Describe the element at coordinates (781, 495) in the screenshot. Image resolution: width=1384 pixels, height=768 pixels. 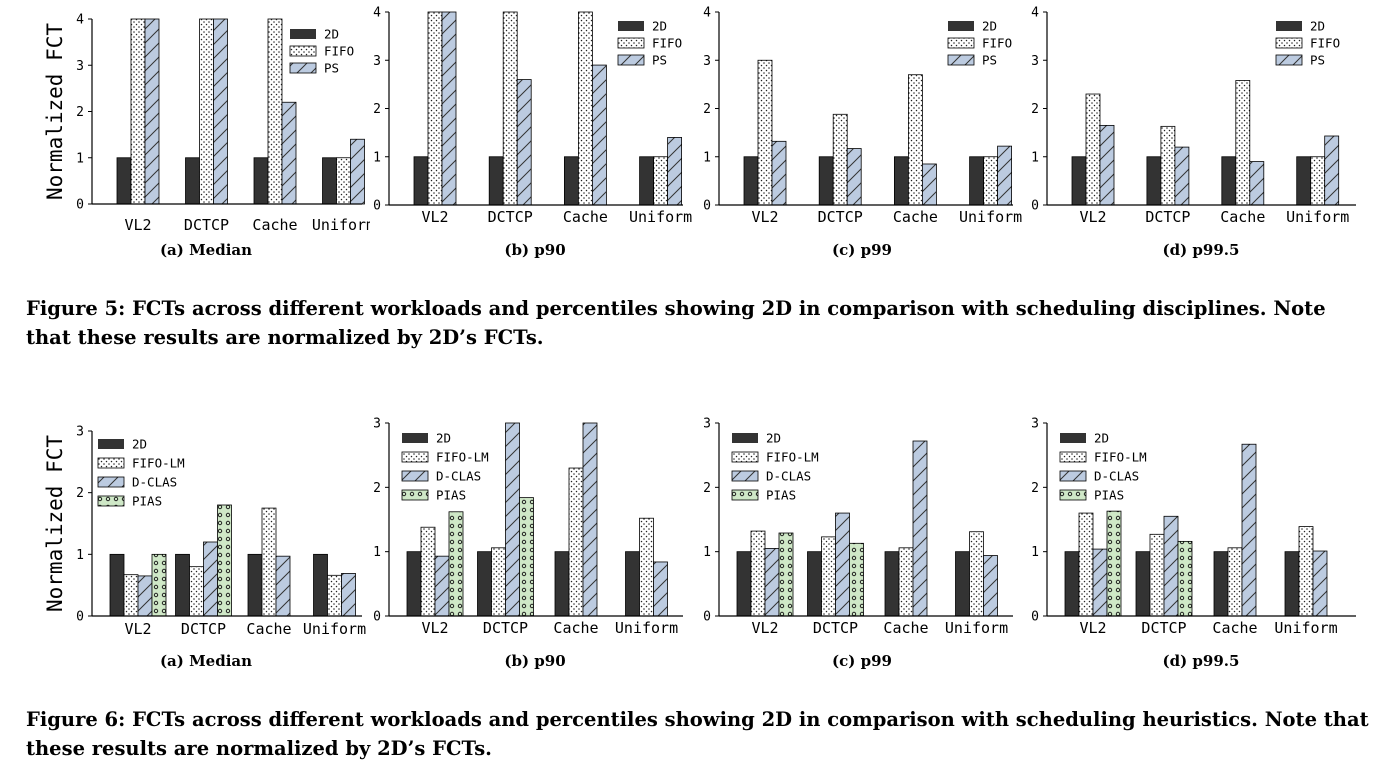
I see `legend-label-pias: PIAS` at that location.